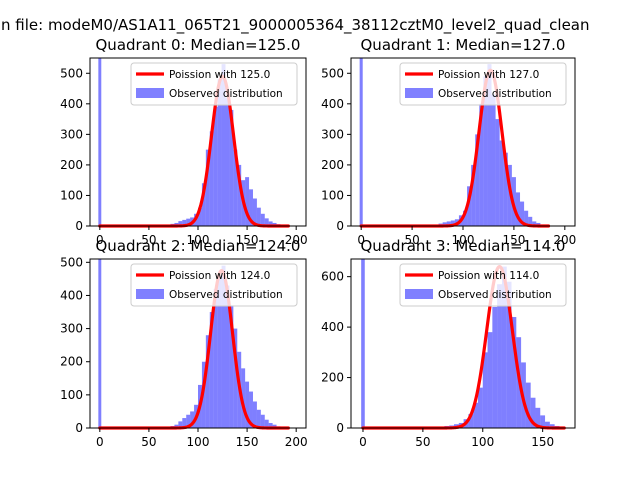 This screenshot has height=480, width=640. I want to click on legend-label-poisson: Poission with 124.0, so click(219, 276).